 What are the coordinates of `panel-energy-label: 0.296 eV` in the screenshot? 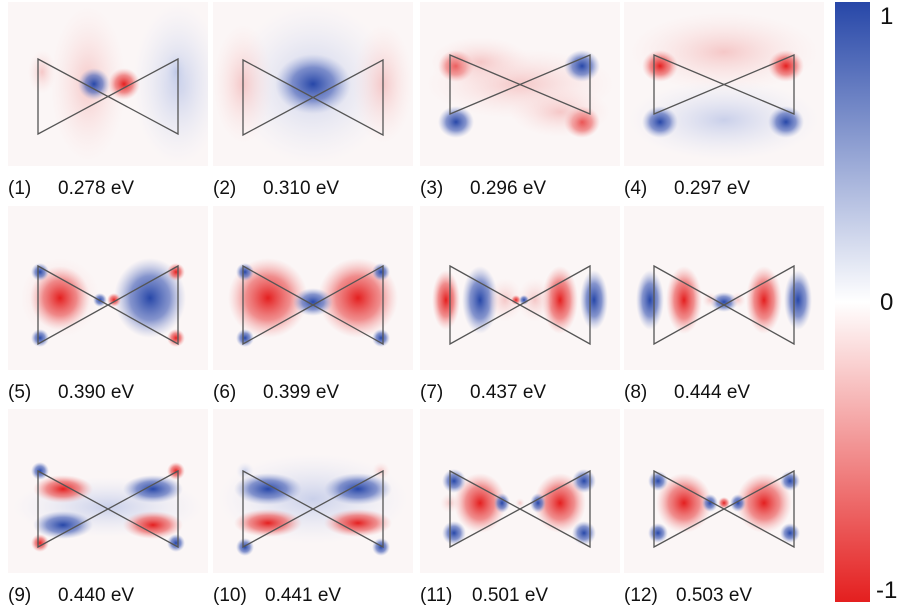 It's located at (508, 188).